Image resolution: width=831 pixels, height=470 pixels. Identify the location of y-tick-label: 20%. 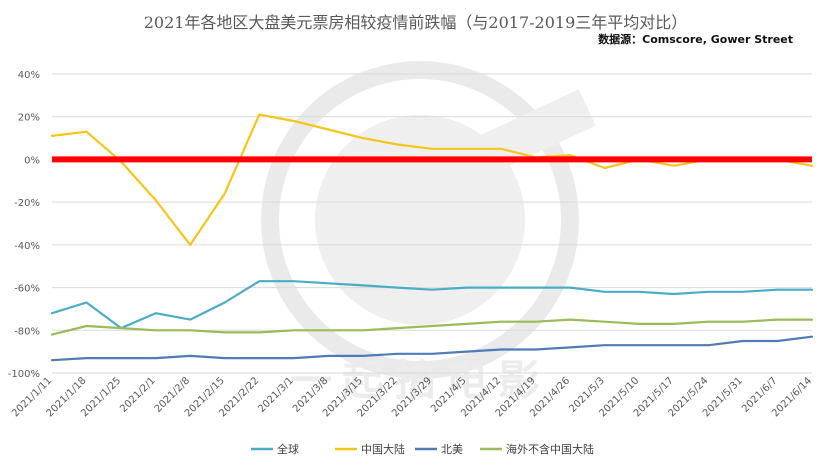
(29, 118).